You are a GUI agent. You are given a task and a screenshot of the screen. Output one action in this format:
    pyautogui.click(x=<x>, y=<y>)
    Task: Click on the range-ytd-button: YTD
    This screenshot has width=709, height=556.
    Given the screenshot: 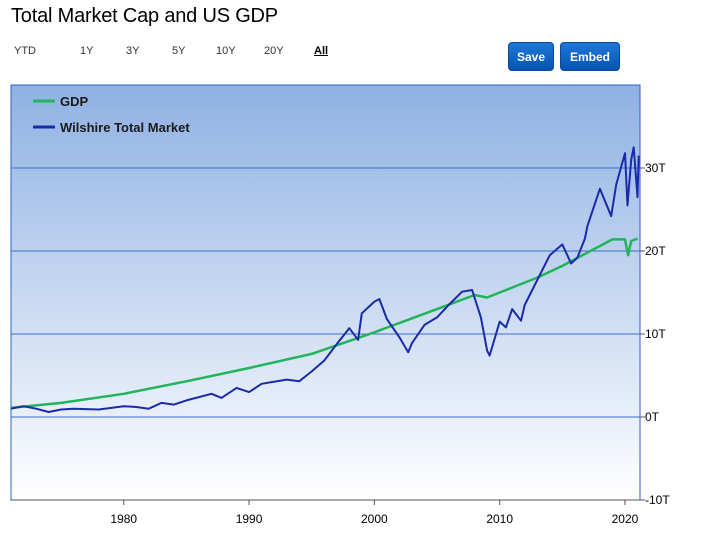 What is the action you would take?
    pyautogui.click(x=25, y=51)
    